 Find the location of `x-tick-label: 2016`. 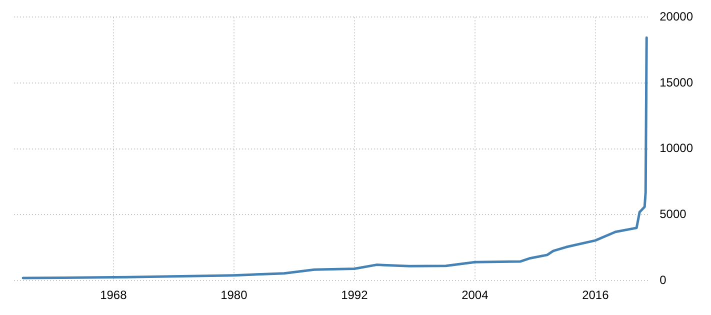

x-tick-label: 2016 is located at coordinates (596, 295).